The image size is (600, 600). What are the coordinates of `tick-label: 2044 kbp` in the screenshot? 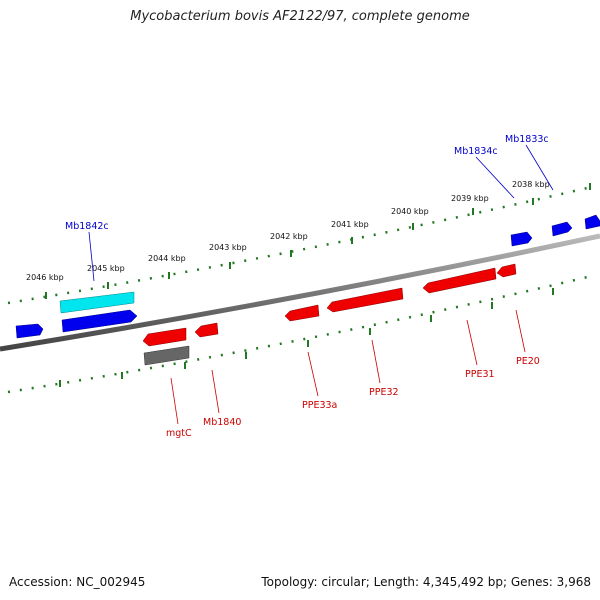 It's located at (167, 258).